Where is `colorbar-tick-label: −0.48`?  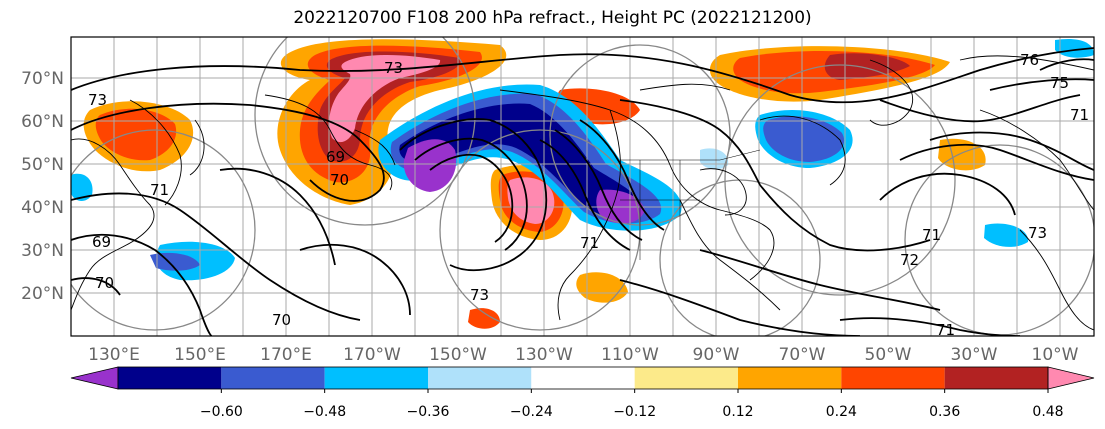
colorbar-tick-label: −0.48 is located at coordinates (324, 412).